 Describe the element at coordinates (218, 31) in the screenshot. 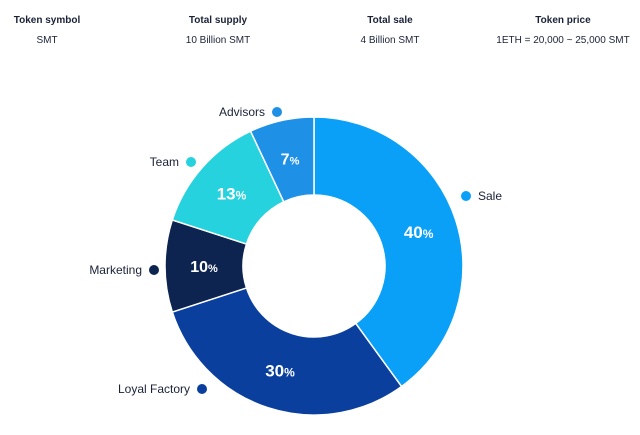

I see `total-supply-stat: Total supply 10 Billion SMT` at that location.